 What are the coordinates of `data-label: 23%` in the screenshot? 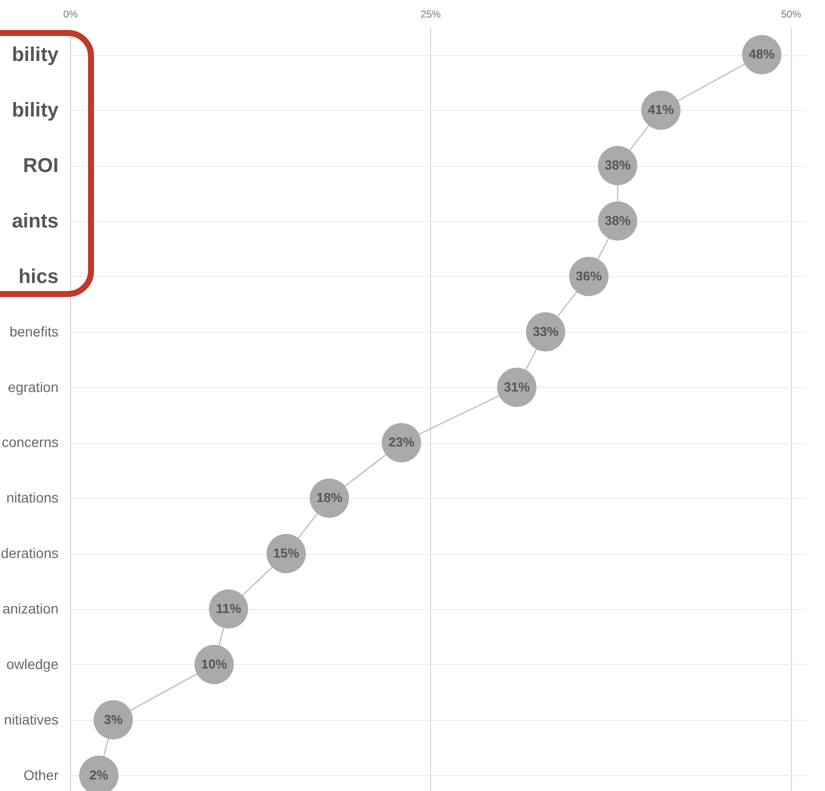 It's located at (401, 442).